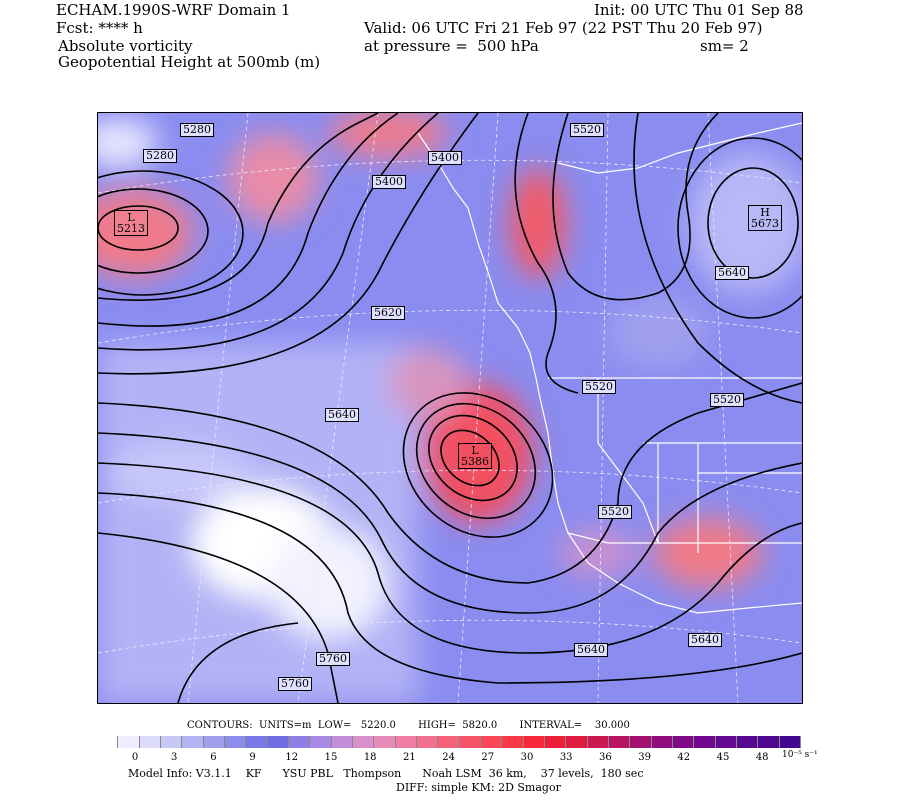 This screenshot has height=800, width=900. Describe the element at coordinates (527, 757) in the screenshot. I see `colorbar-tick-label: 30` at that location.